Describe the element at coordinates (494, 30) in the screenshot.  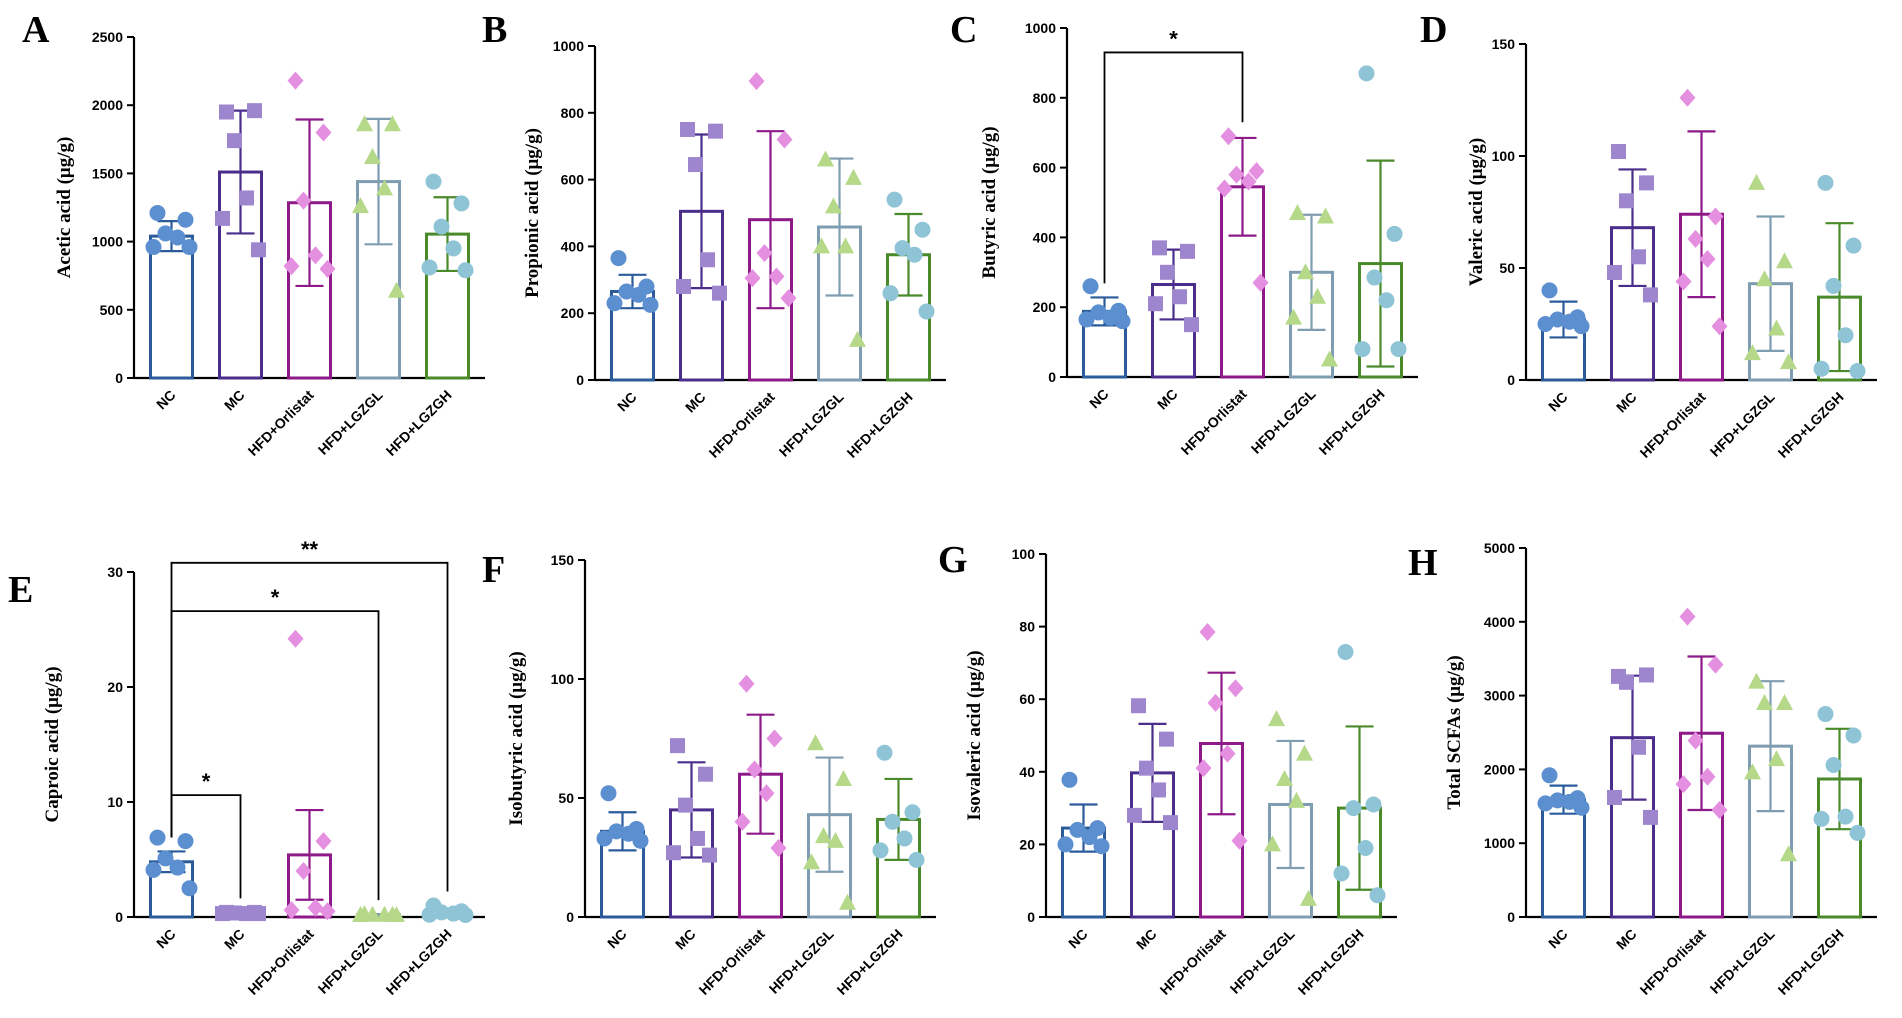
I see `panel-letter: B` at that location.